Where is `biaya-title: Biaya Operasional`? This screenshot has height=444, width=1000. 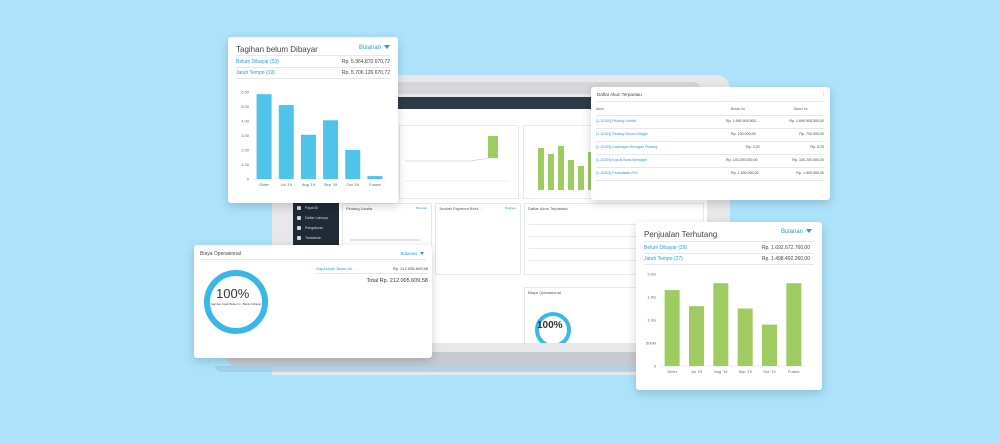 biaya-title: Biaya Operasional is located at coordinates (220, 254).